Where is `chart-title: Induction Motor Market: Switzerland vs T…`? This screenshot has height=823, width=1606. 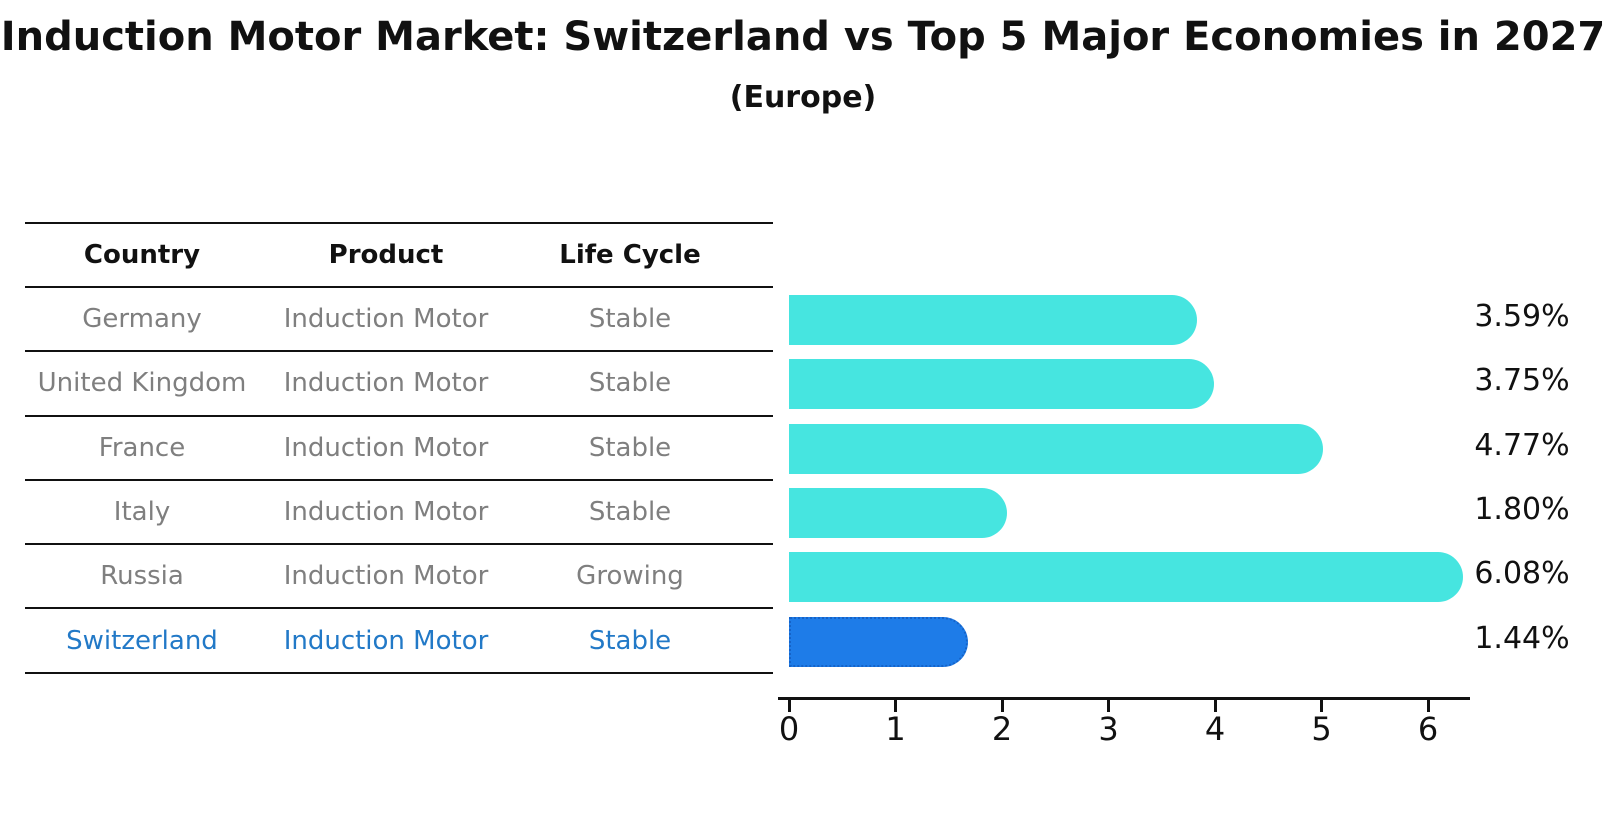
chart-title: Induction Motor Market: Switzerland vs T… is located at coordinates (803, 37).